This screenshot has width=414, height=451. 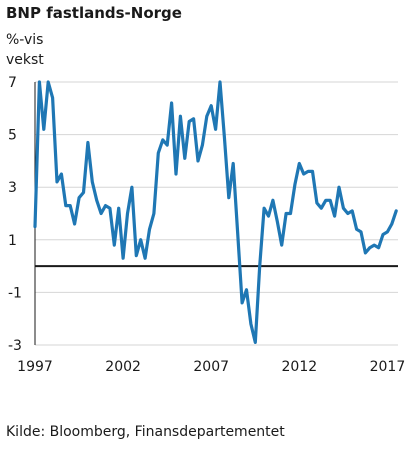 What do you see at coordinates (35, 367) in the screenshot?
I see `x-tick-label: 1997` at bounding box center [35, 367].